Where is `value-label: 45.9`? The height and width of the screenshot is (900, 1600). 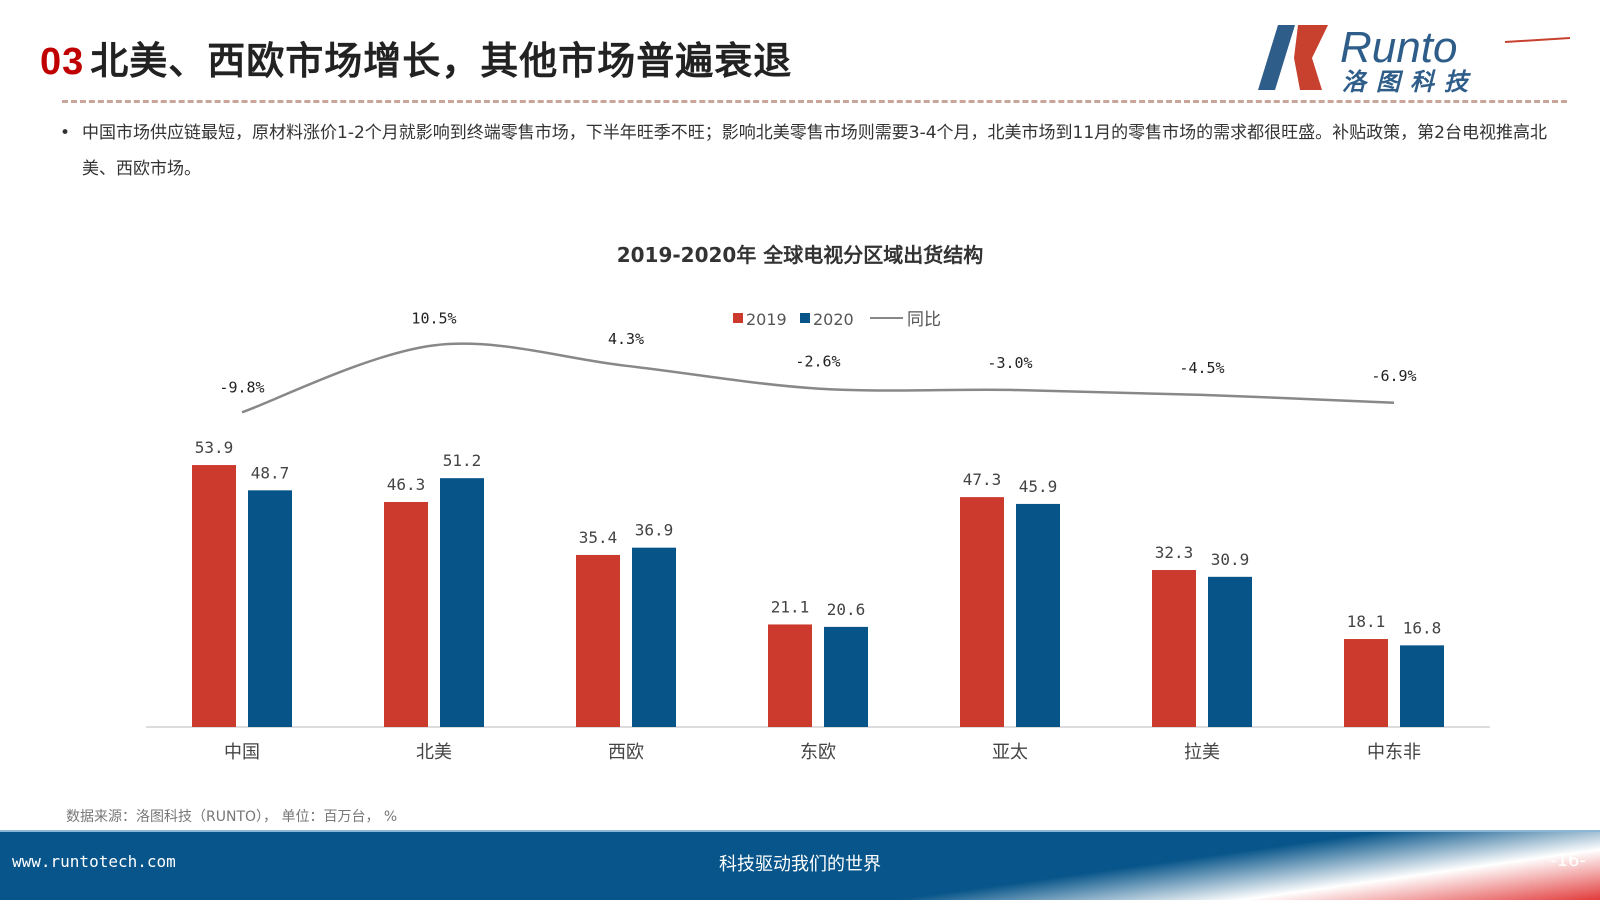
value-label: 45.9 is located at coordinates (1038, 486).